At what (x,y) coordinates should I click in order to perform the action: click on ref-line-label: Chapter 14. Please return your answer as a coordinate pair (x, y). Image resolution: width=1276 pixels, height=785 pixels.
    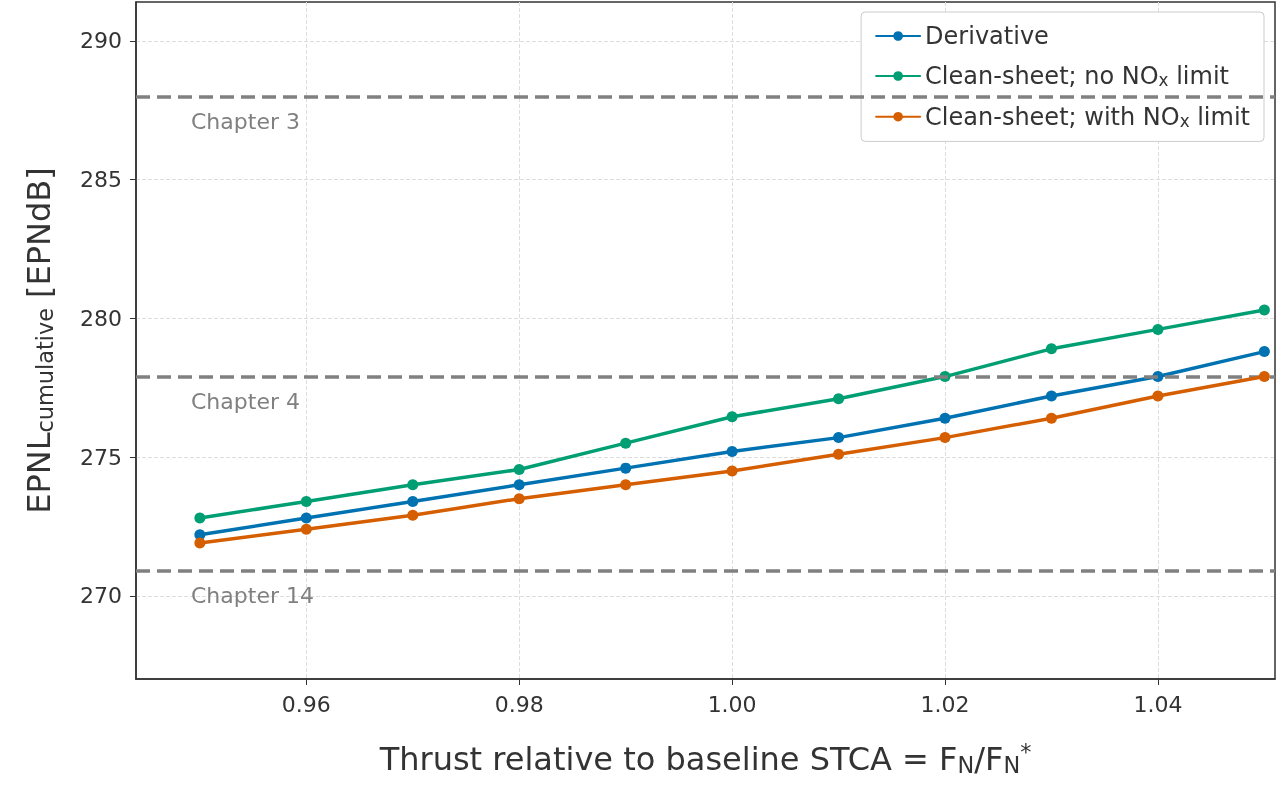
    Looking at the image, I should click on (252, 596).